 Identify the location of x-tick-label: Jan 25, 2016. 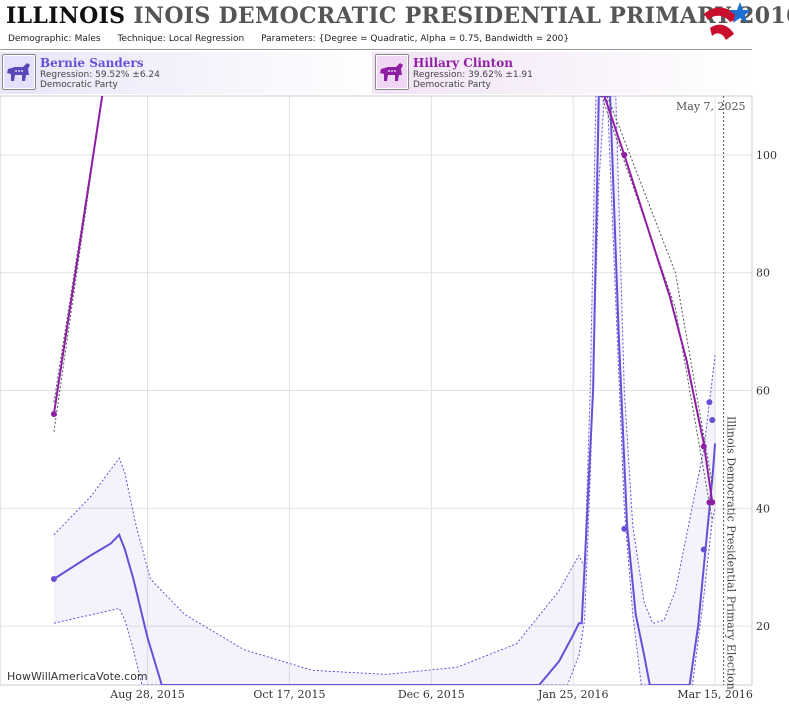
(573, 694).